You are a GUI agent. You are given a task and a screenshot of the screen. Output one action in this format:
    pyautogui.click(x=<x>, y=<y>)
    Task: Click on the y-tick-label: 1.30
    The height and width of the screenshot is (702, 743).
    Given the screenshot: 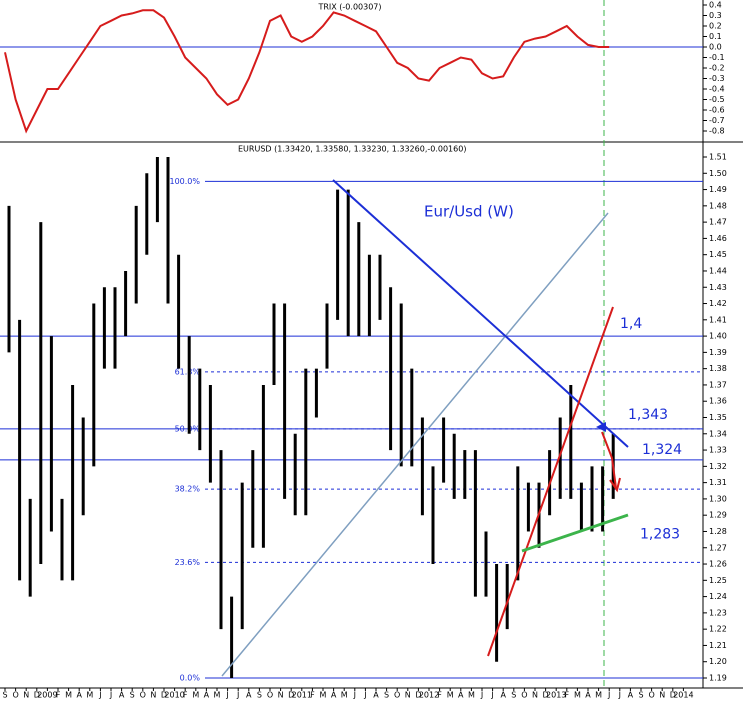 What is the action you would take?
    pyautogui.click(x=718, y=498)
    